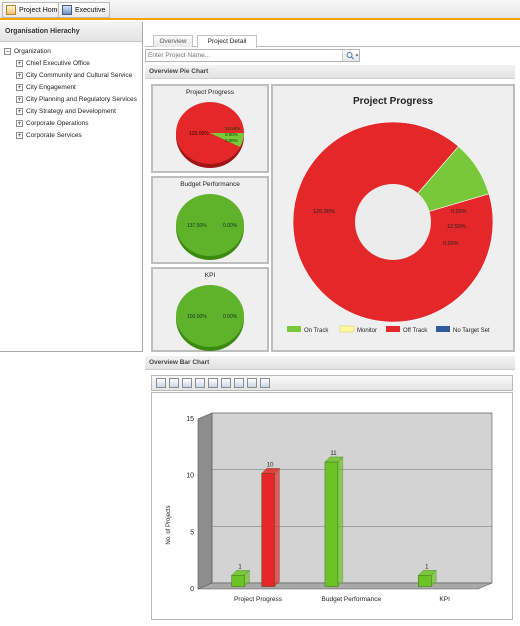 The width and height of the screenshot is (520, 626). Describe the element at coordinates (11, 10) in the screenshot. I see `project-home-icon` at that location.